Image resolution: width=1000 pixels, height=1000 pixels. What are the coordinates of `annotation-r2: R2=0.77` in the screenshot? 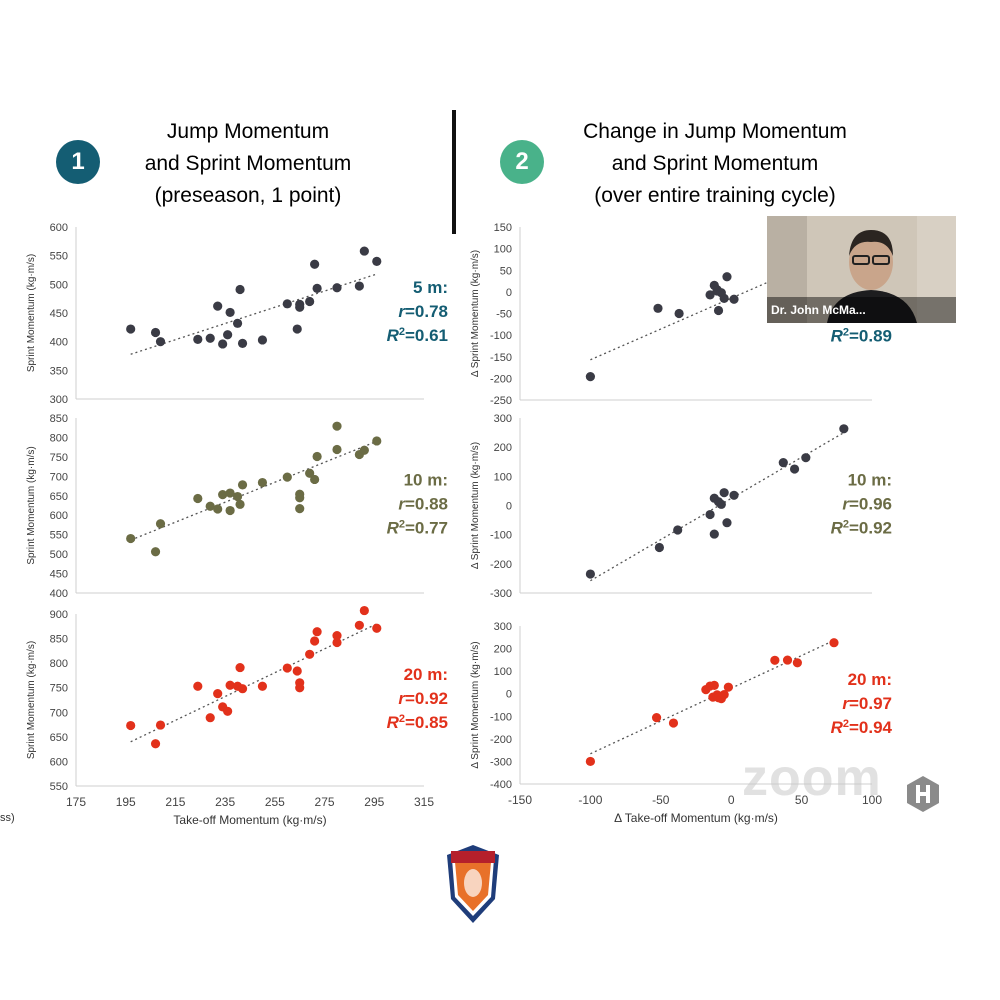 It's located at (417, 528).